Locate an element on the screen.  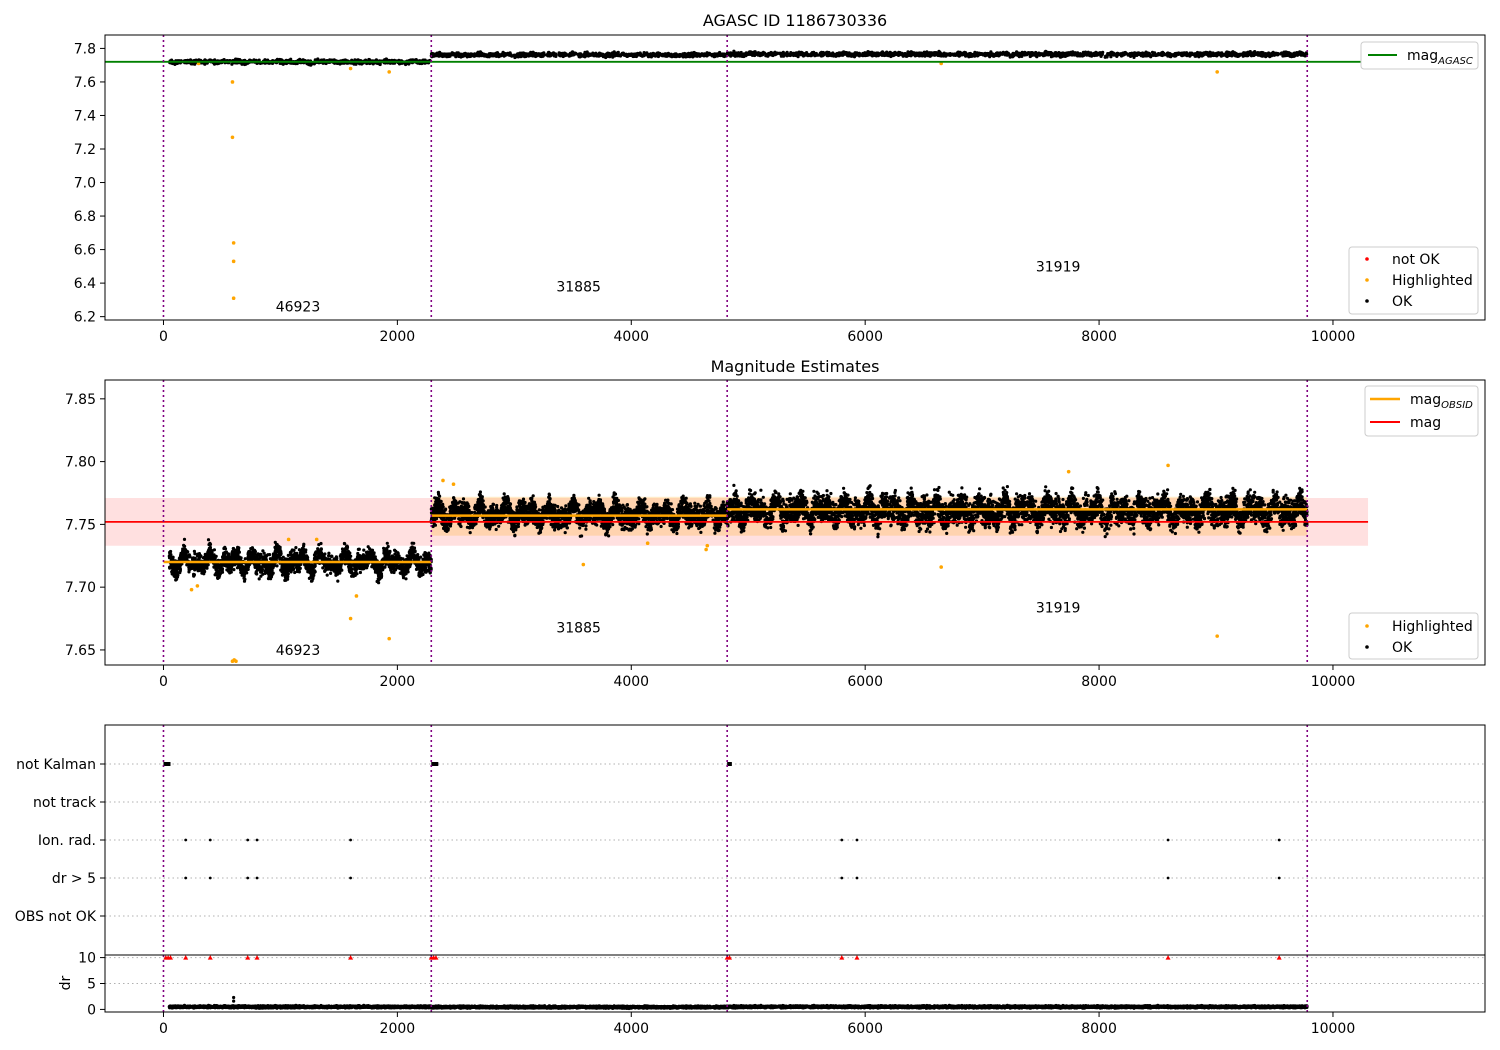
y-tick-label: 6.6 is located at coordinates (85, 251).